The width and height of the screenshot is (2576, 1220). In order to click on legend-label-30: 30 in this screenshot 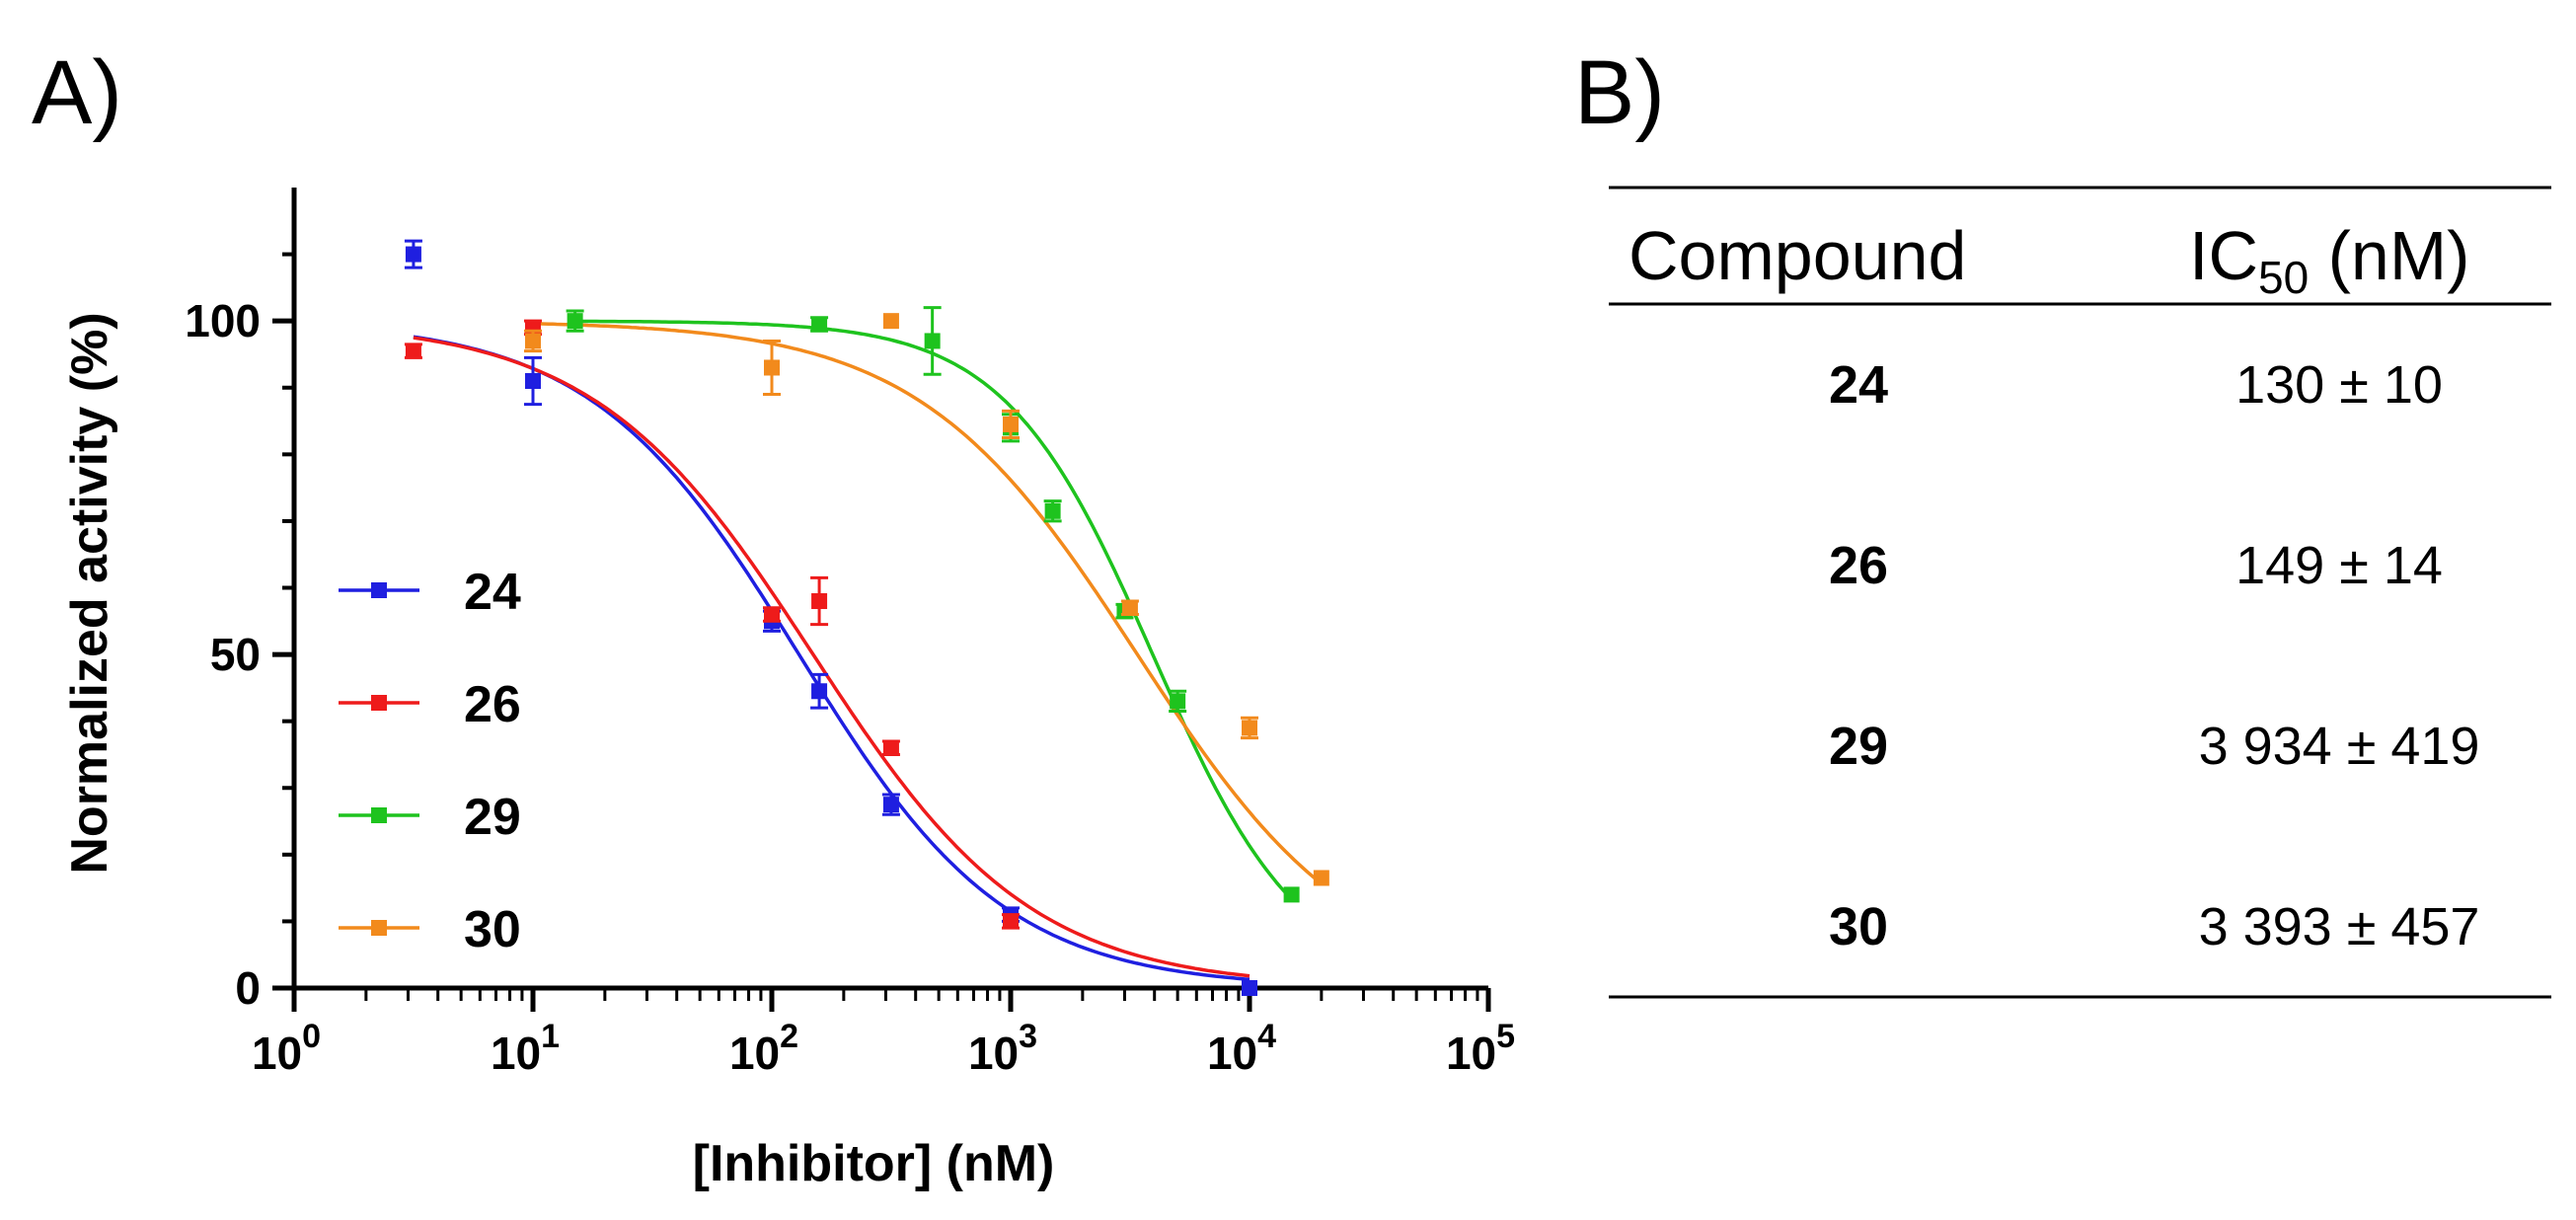, I will do `click(492, 930)`.